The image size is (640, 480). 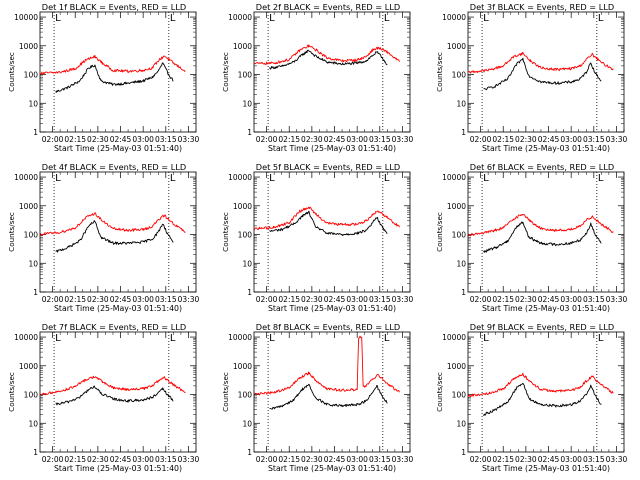 I want to click on panel-title: Det 6f BLACK = Events, RED = LLD, so click(x=542, y=167).